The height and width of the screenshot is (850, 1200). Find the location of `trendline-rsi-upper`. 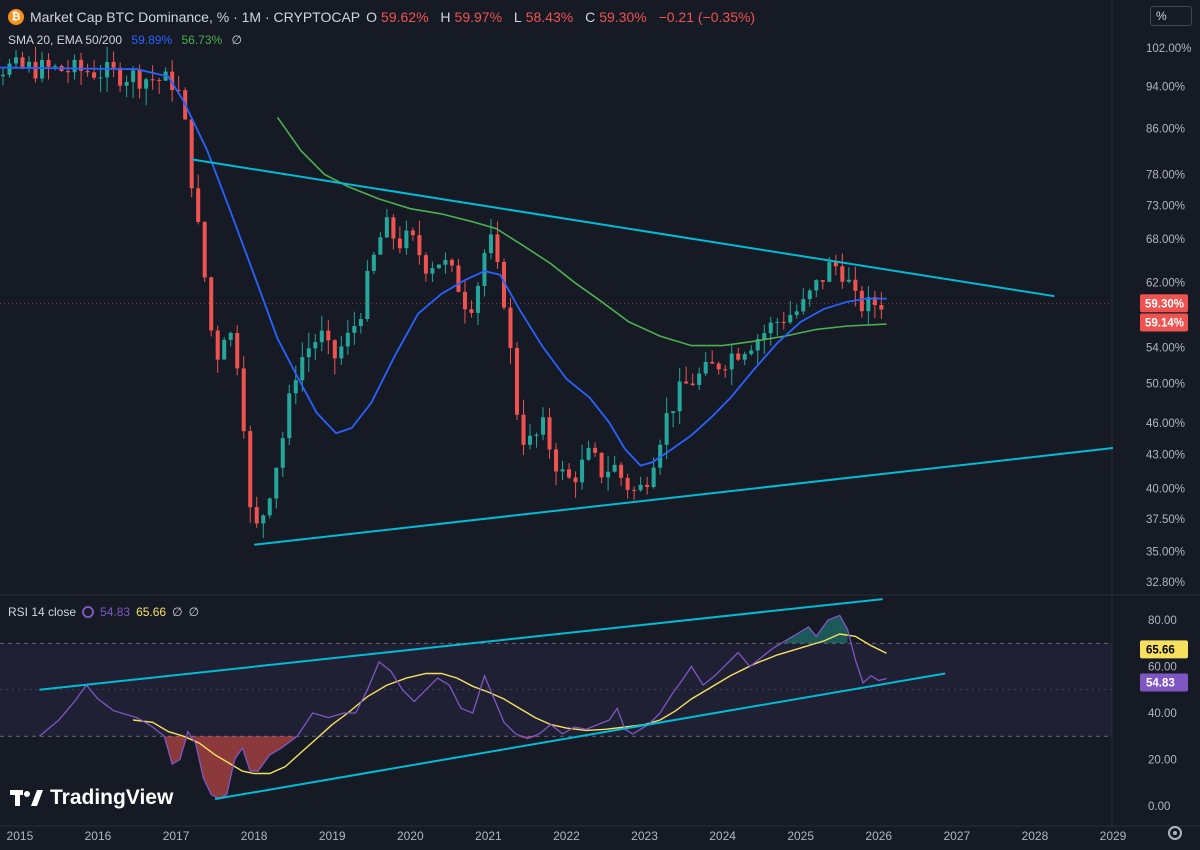

trendline-rsi-upper is located at coordinates (461, 644).